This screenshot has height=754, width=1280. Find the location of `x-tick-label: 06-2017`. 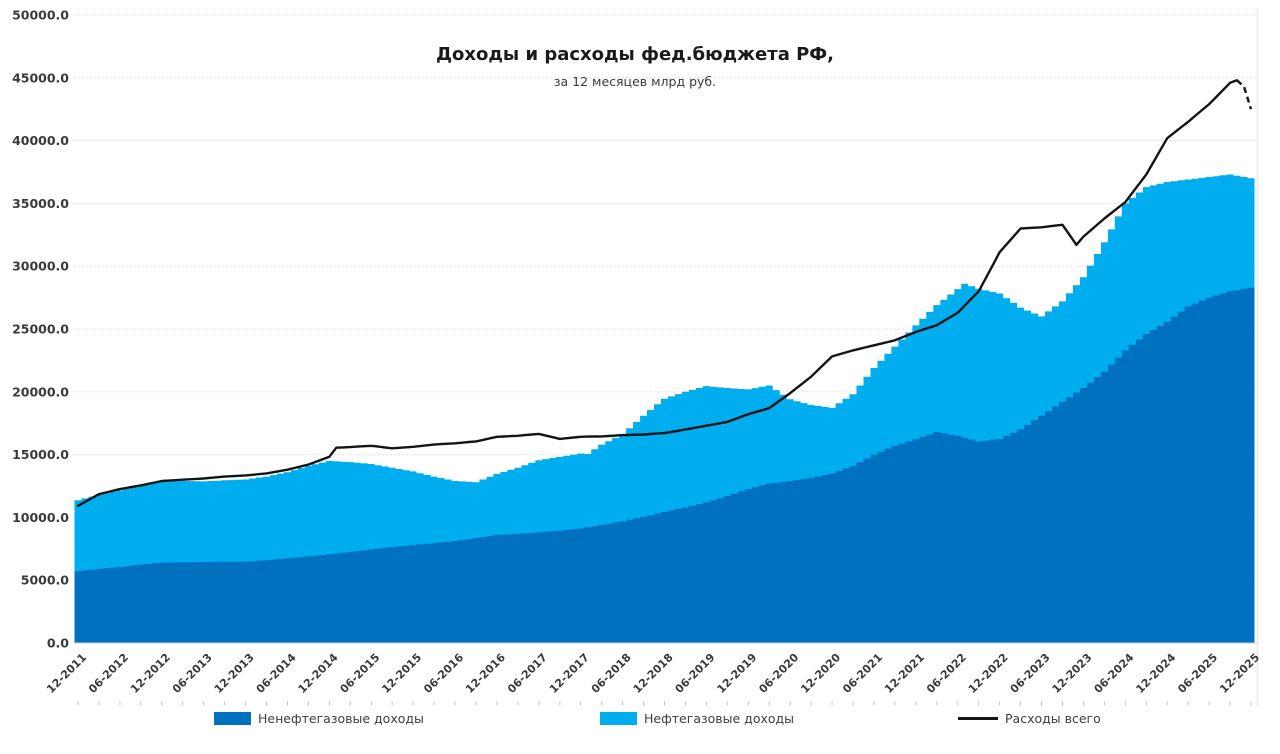

x-tick-label: 06-2017 is located at coordinates (527, 673).